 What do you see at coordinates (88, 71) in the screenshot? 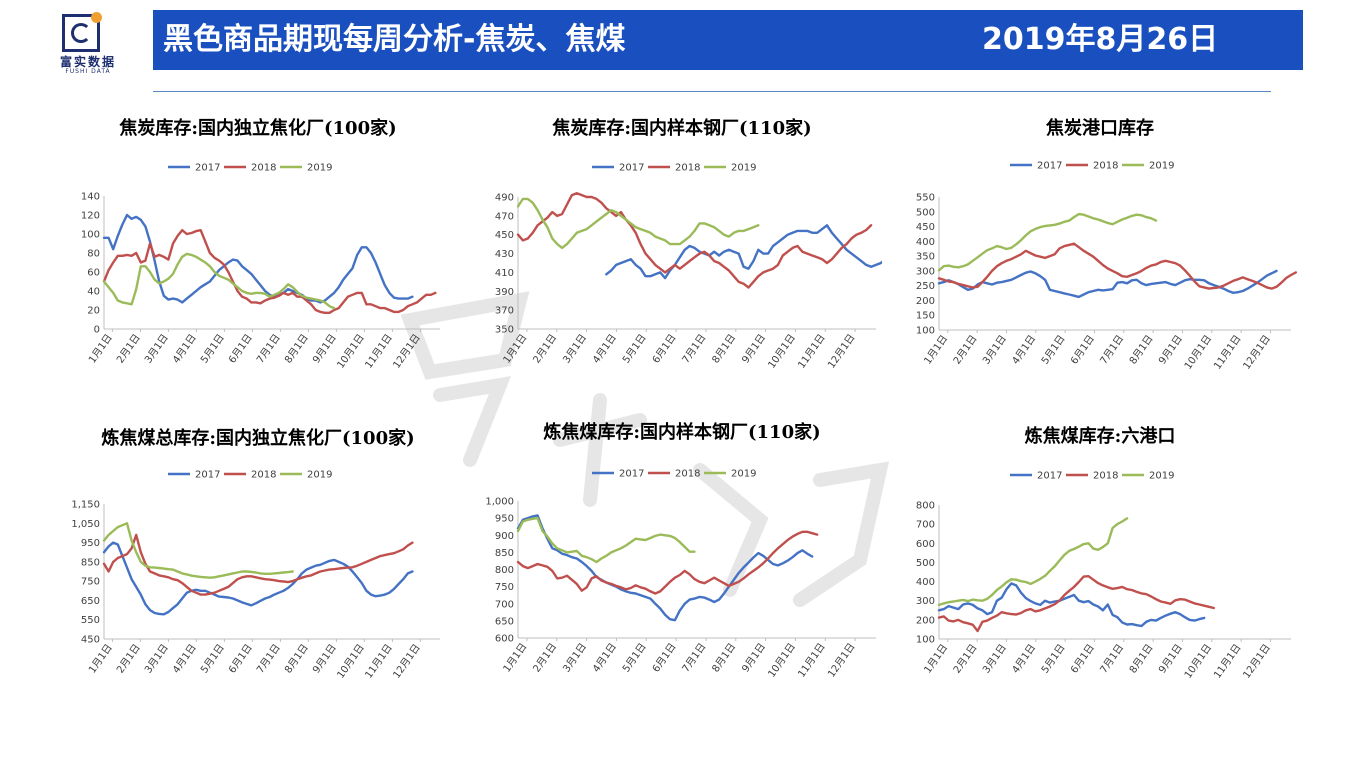
I see `logo-english-name: FUSHI DATA` at bounding box center [88, 71].